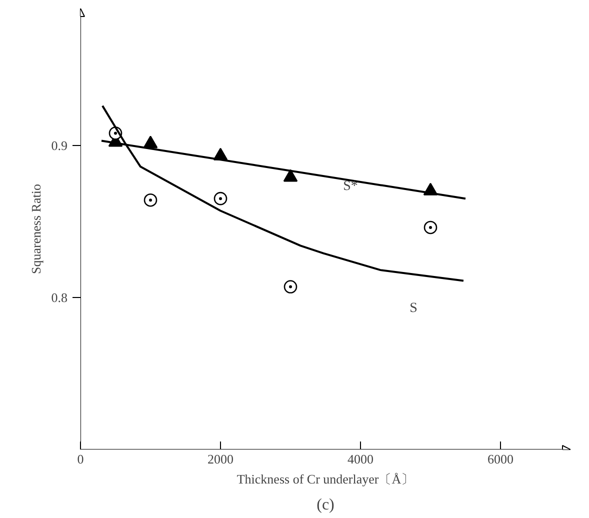 The width and height of the screenshot is (589, 518). Describe the element at coordinates (221, 459) in the screenshot. I see `x-tick-label: 2000` at that location.